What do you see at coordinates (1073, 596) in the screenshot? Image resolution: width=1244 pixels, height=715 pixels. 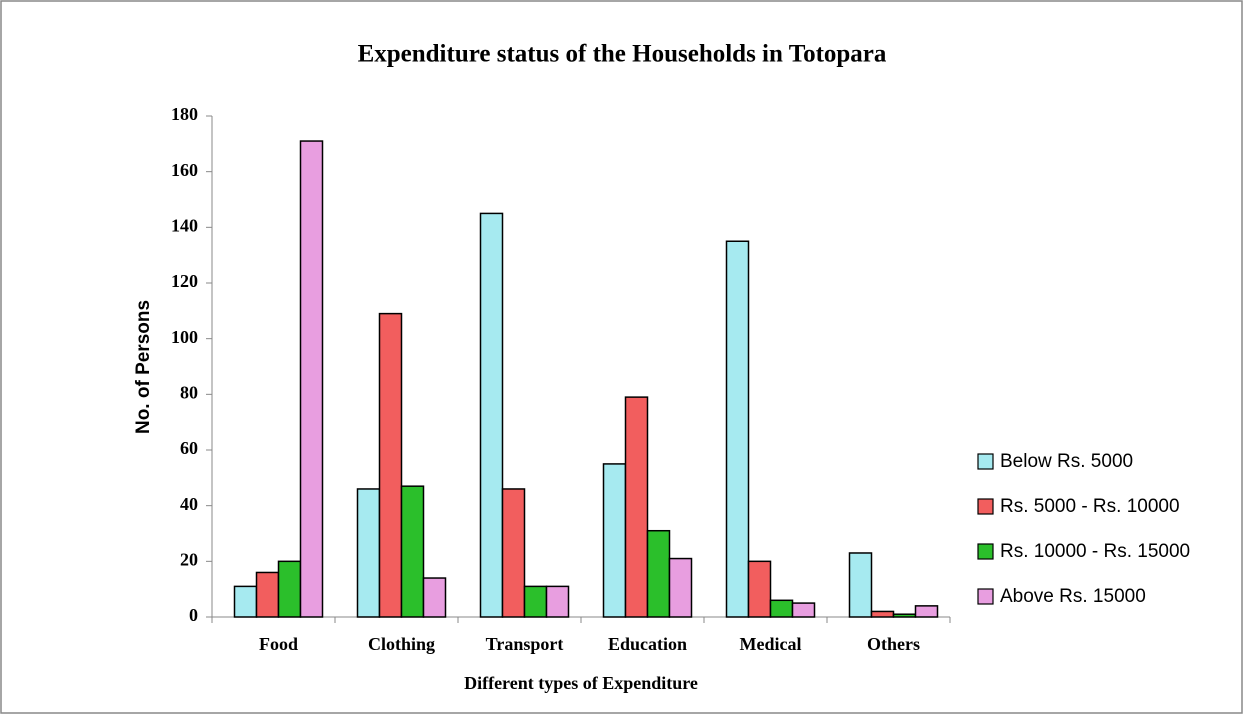 I see `legend-label: Above Rs. 15000` at bounding box center [1073, 596].